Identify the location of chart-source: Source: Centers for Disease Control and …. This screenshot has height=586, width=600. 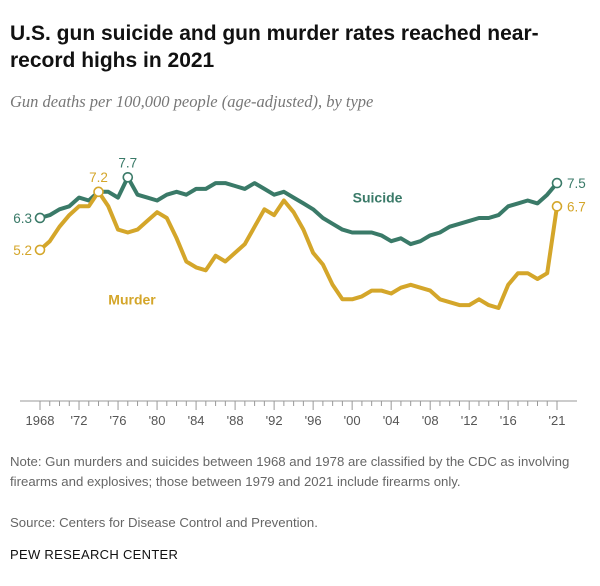
(164, 522).